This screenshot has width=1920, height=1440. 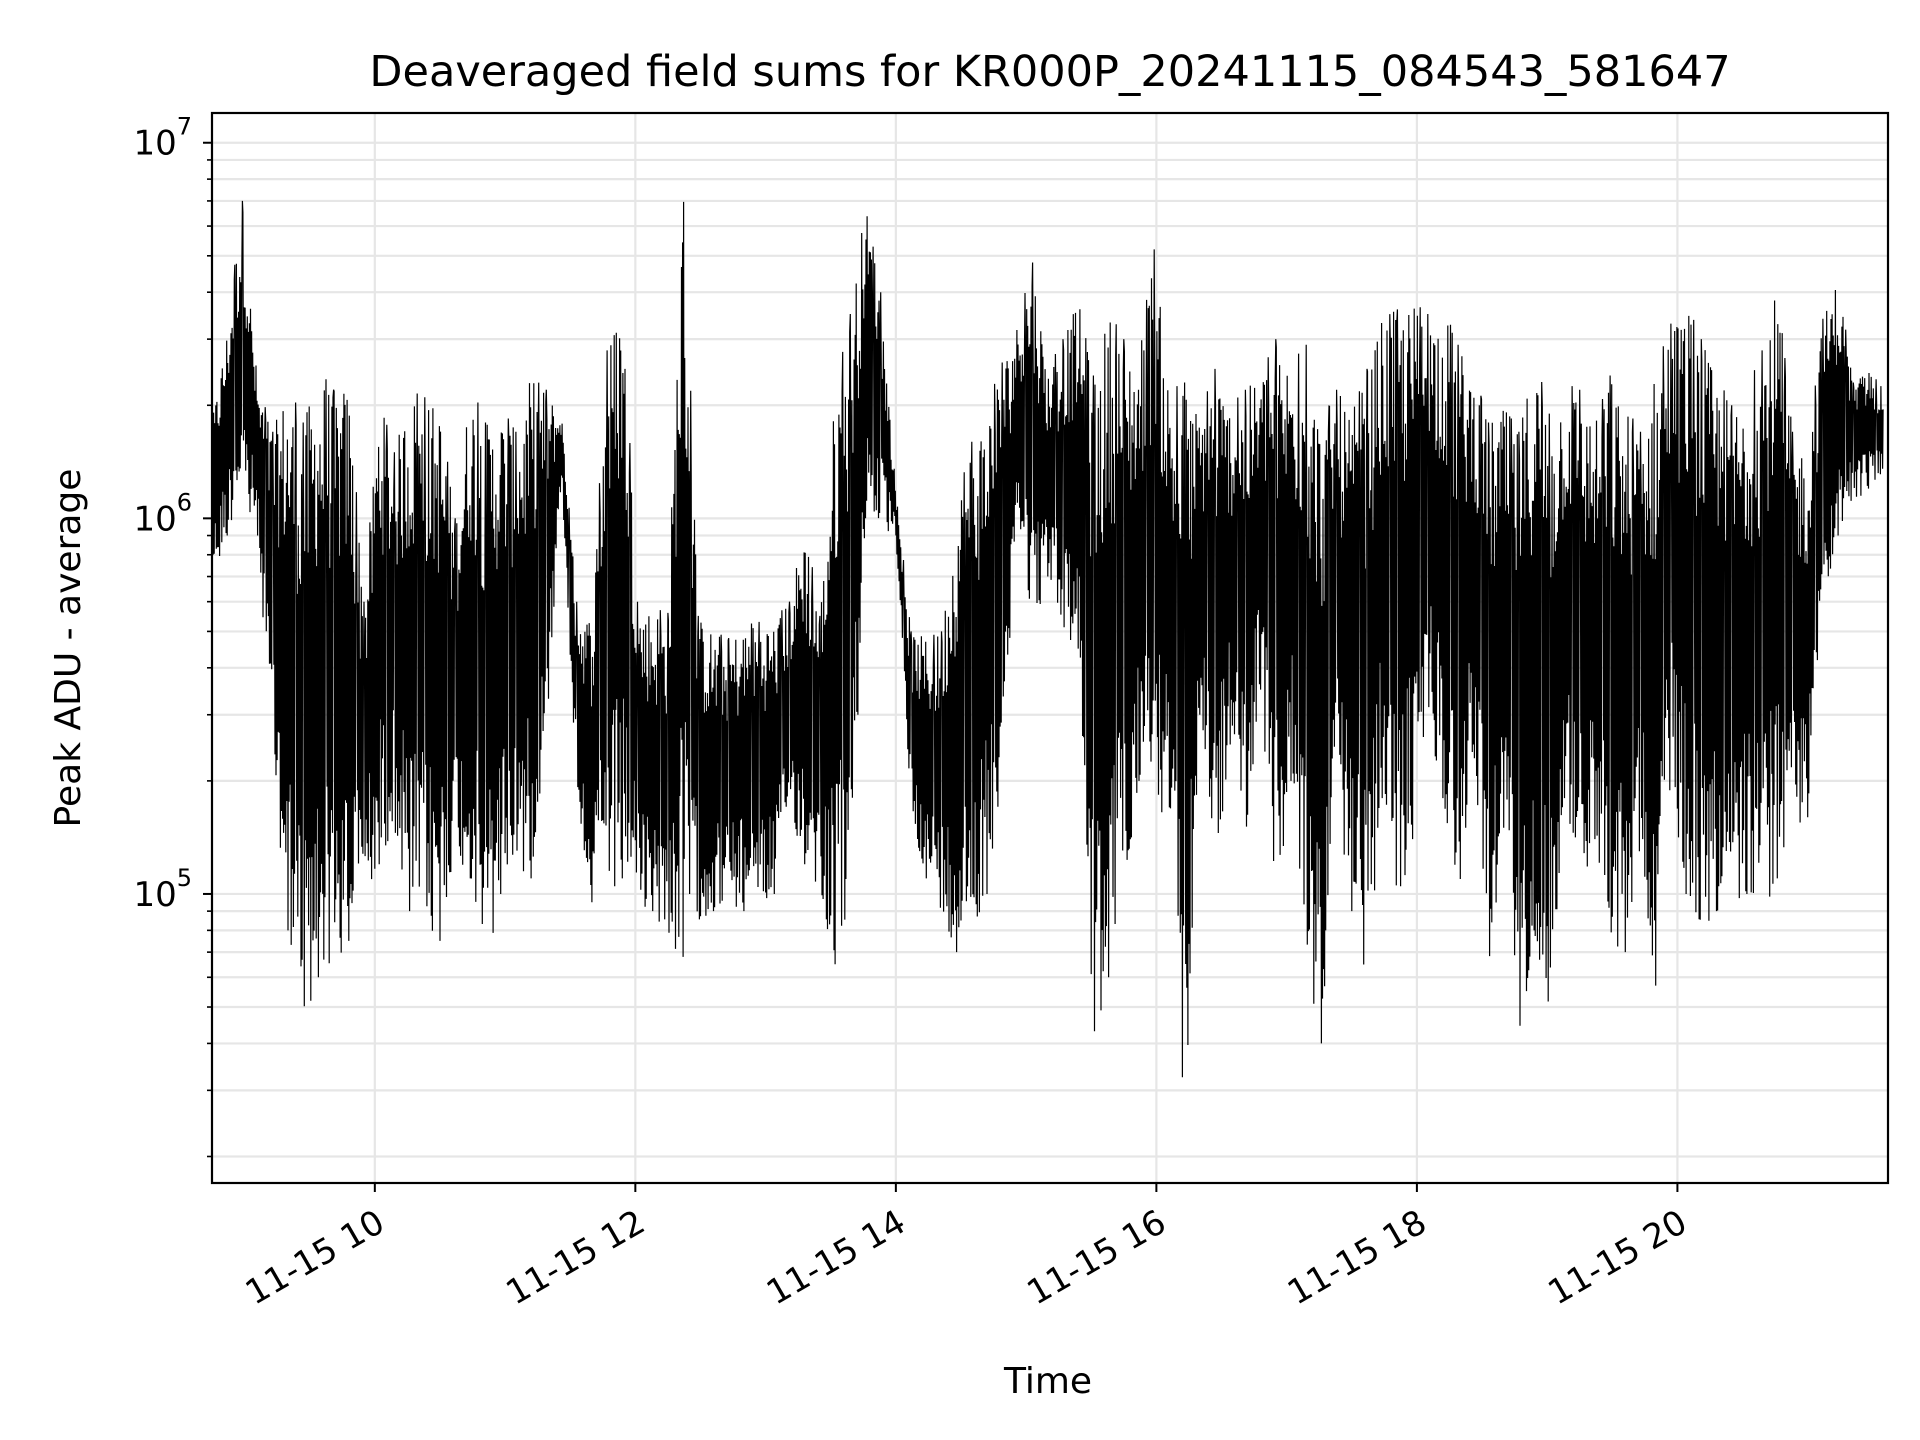 I want to click on x-axis-label: Time, so click(x=1047, y=1381).